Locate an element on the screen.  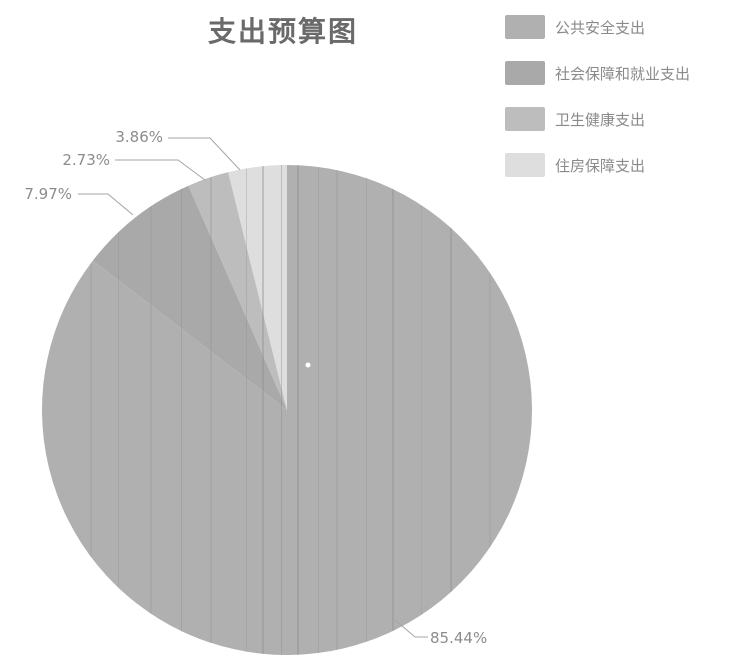
center-dot is located at coordinates (308, 365).